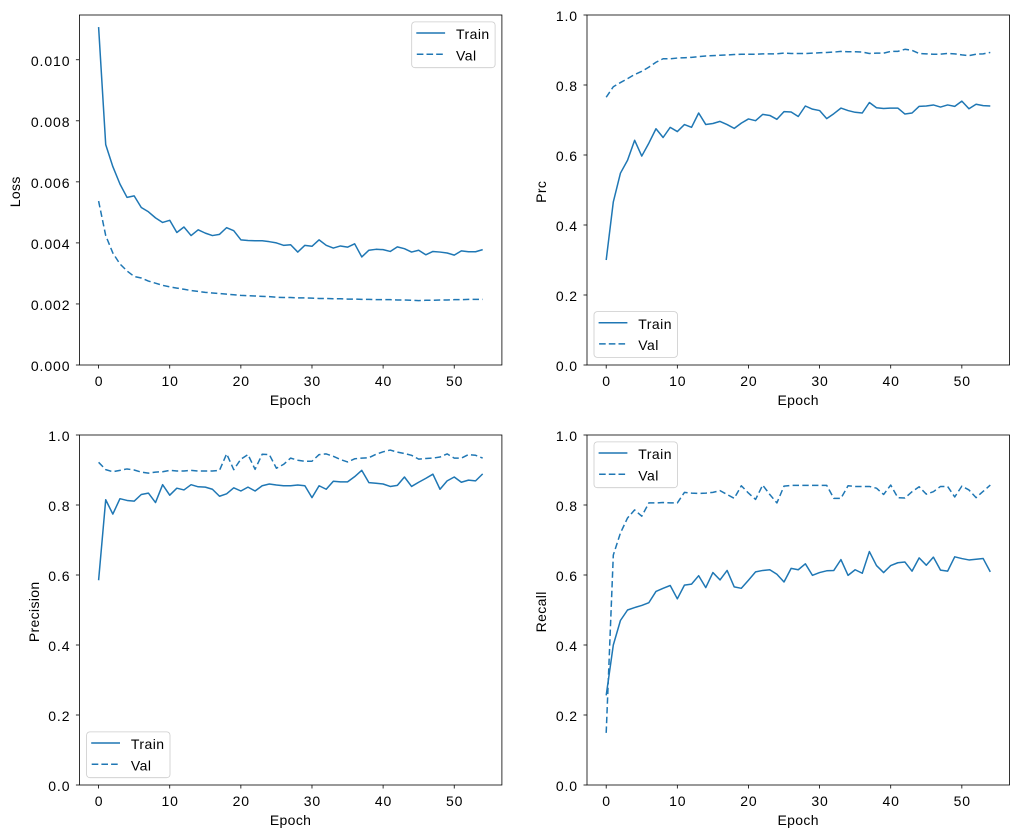 This screenshot has width=1018, height=838. Describe the element at coordinates (51, 61) in the screenshot. I see `svg-text: 0.010` at that location.